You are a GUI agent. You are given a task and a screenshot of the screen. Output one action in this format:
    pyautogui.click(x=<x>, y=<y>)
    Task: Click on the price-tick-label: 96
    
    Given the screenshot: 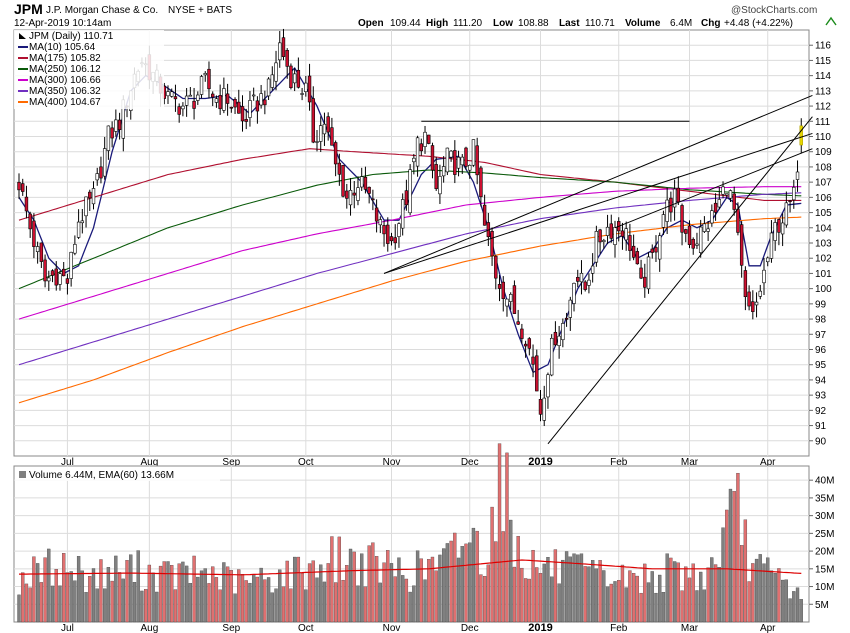 What is the action you would take?
    pyautogui.click(x=821, y=350)
    